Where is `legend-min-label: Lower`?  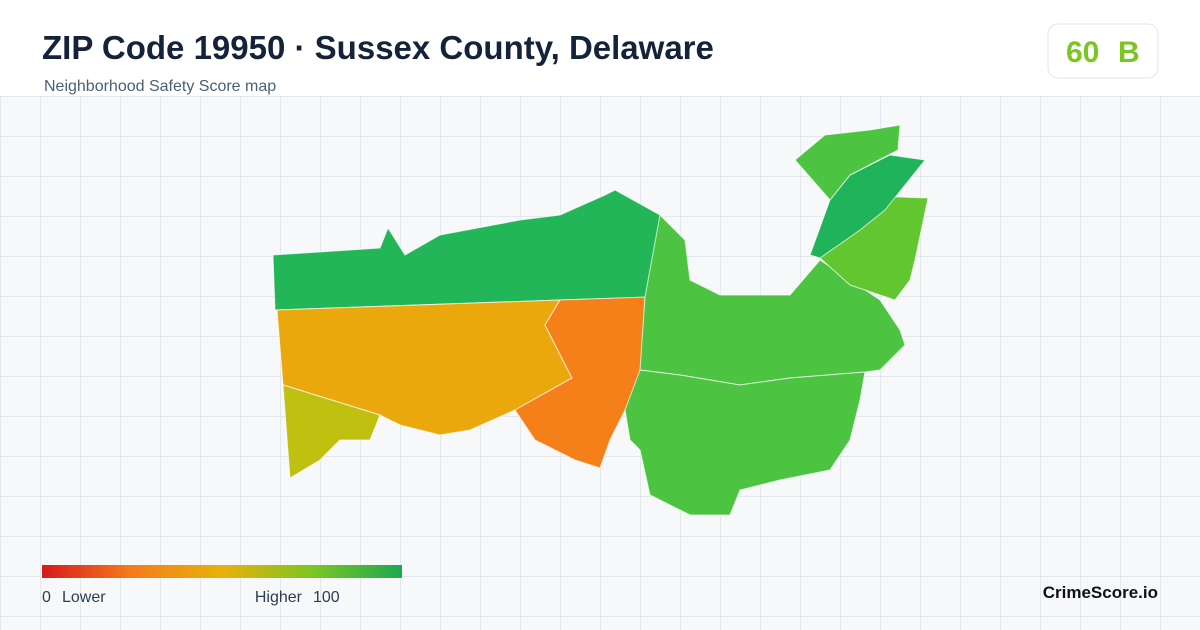 legend-min-label: Lower is located at coordinates (84, 597).